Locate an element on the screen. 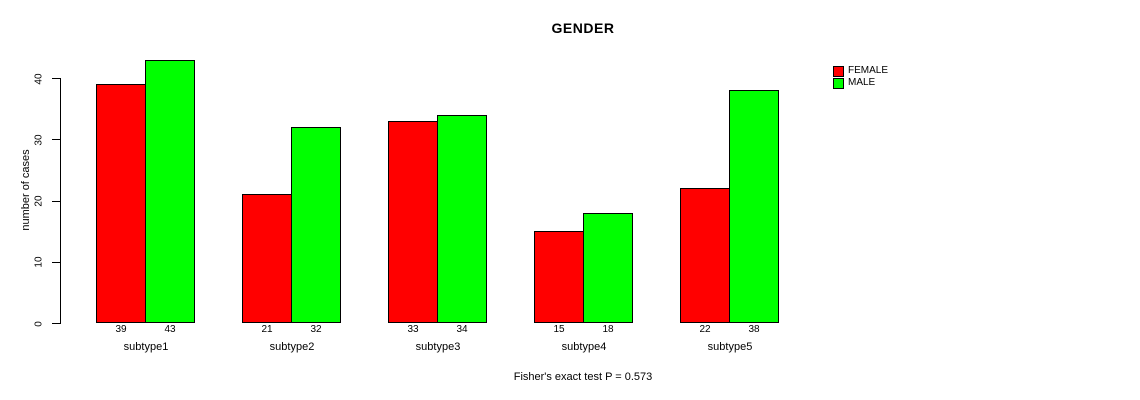 This screenshot has width=1140, height=400. bar-value-label-male-subtype2: 32 is located at coordinates (316, 329).